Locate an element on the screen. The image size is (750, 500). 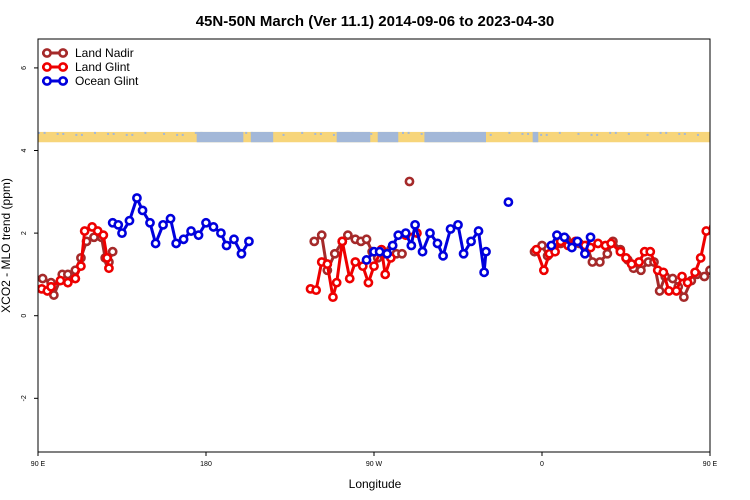
x-tick-label: 90 E is located at coordinates (38, 464).